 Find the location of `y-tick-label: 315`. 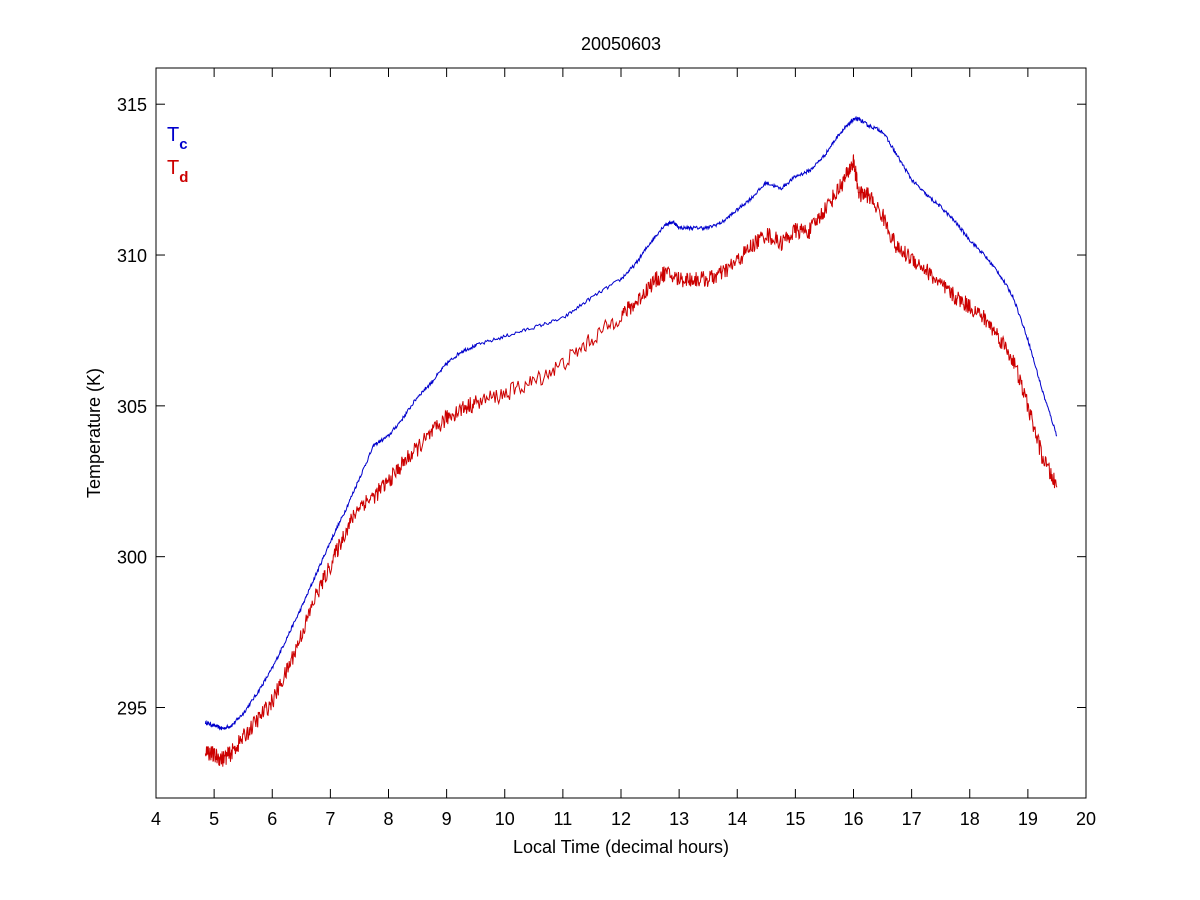

y-tick-label: 315 is located at coordinates (132, 105).